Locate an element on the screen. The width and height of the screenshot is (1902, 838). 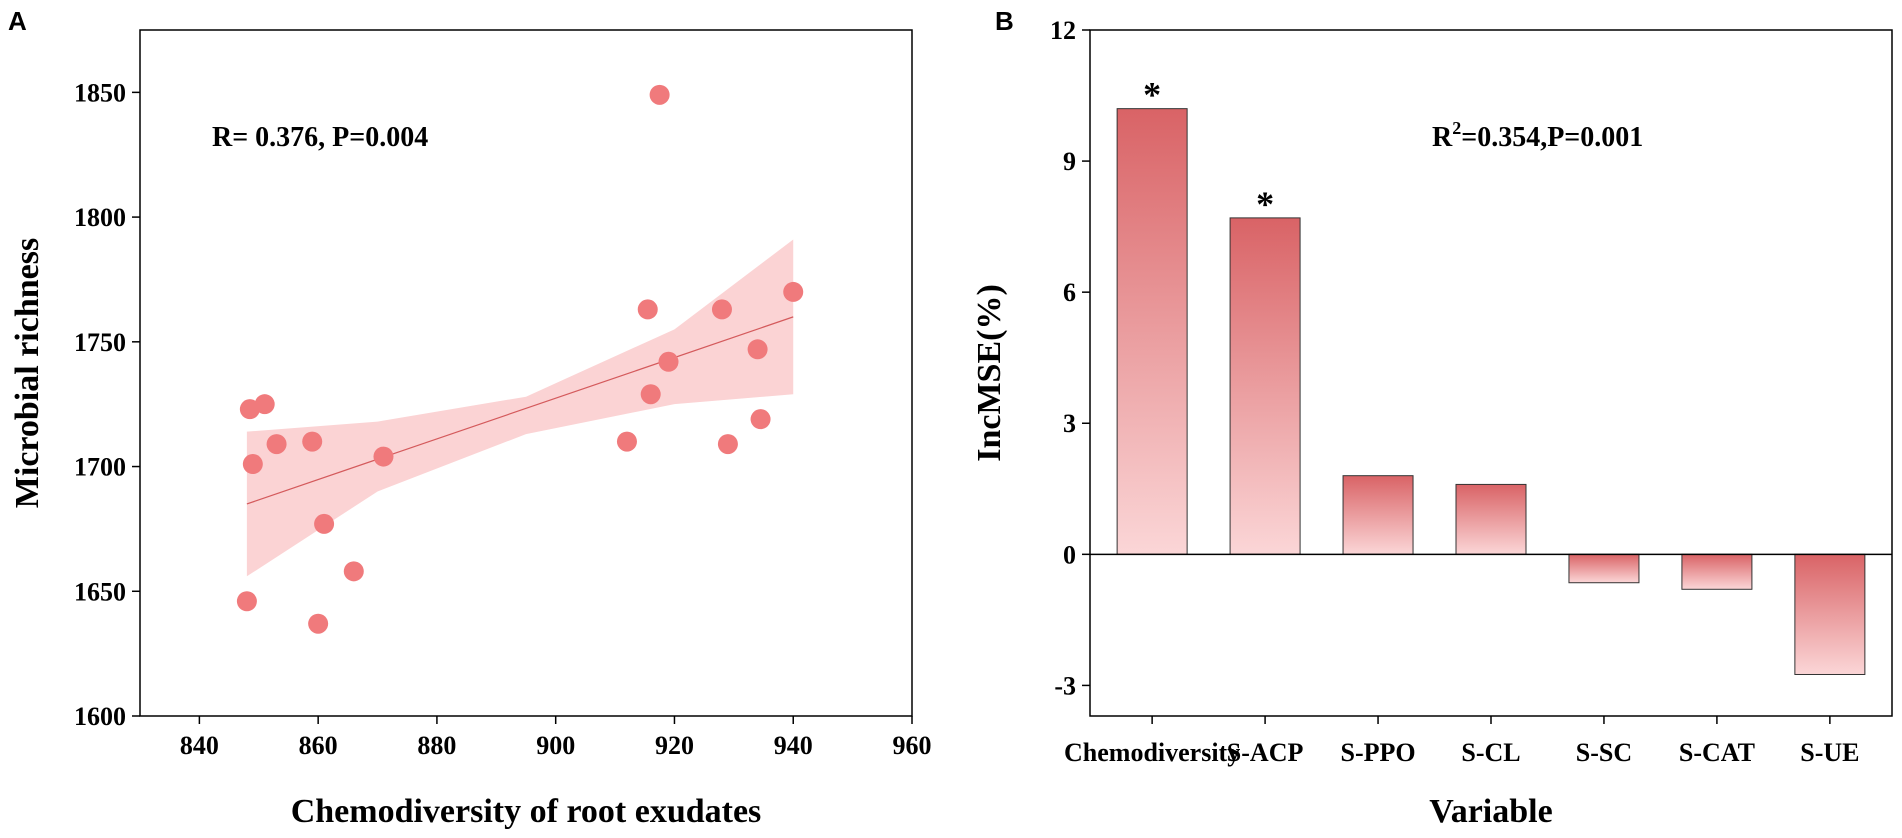
regression-line is located at coordinates (520, 410).